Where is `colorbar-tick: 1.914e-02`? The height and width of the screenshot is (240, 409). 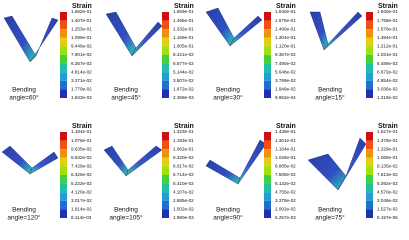
colorbar-tick: 1.914e-02 is located at coordinates (81, 209).